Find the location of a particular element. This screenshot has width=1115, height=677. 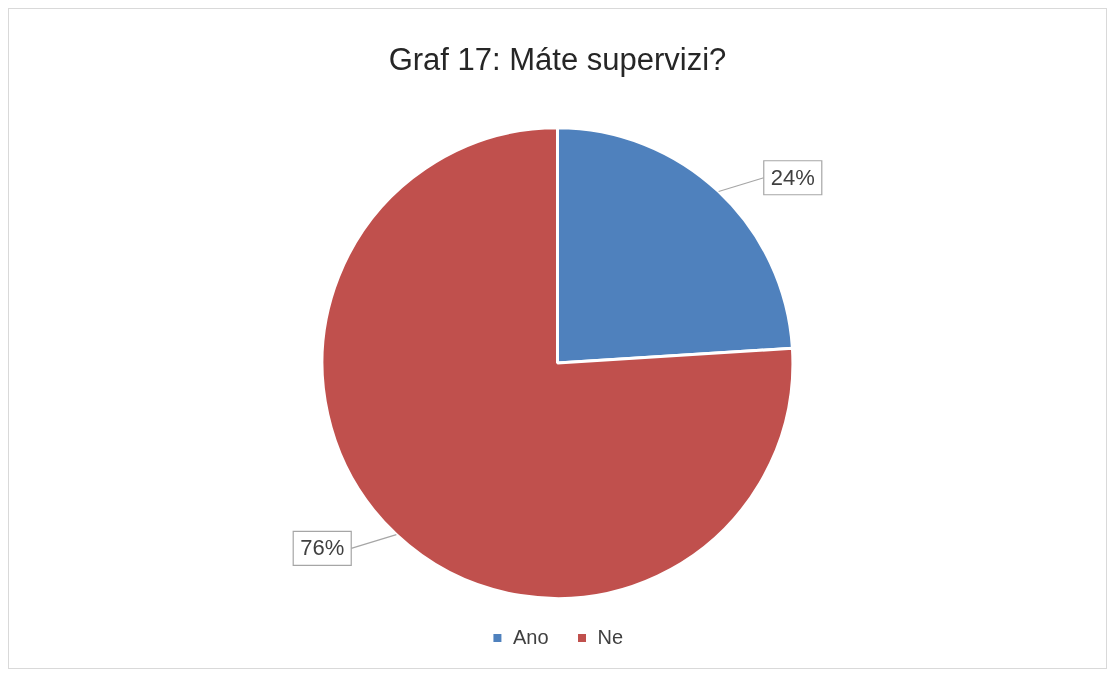

data-label: 76% is located at coordinates (322, 548).